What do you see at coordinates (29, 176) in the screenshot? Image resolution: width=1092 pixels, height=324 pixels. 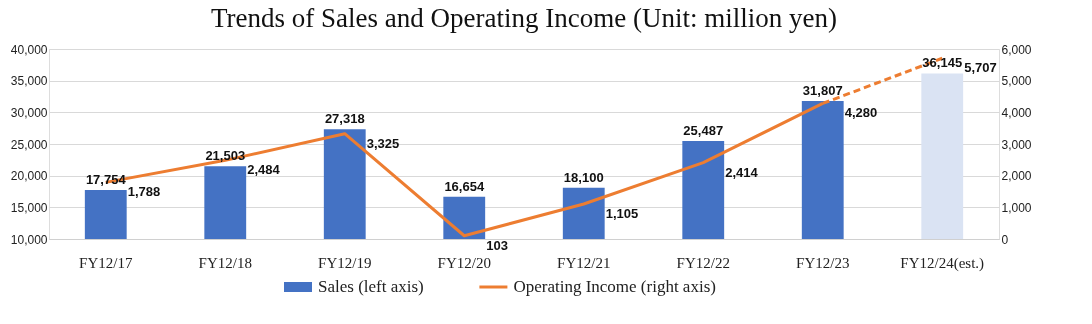 I see `y-tick-label: 20,000` at bounding box center [29, 176].